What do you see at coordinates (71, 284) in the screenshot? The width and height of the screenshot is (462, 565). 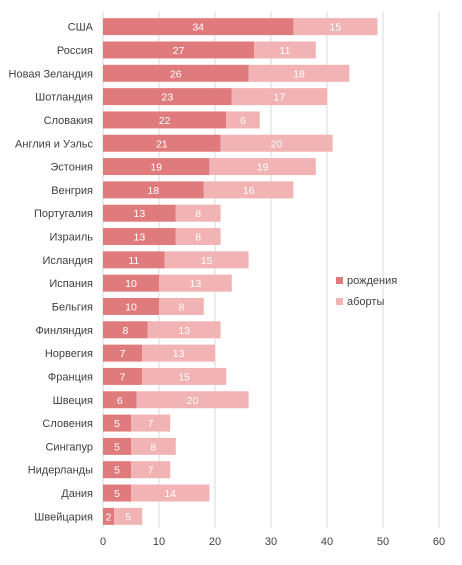 I see `category-label-испания: Испания` at bounding box center [71, 284].